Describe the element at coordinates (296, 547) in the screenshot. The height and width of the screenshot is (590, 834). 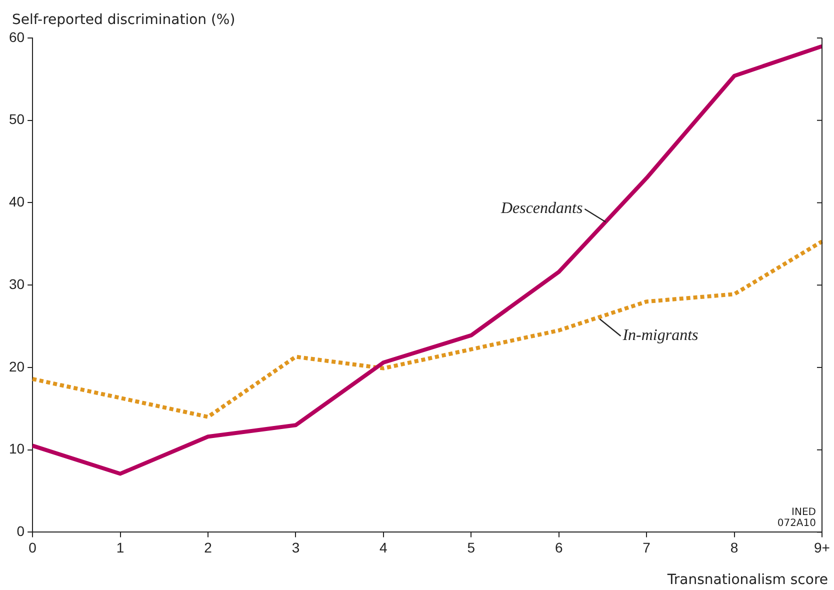
I see `x-tick-label: 3` at that location.